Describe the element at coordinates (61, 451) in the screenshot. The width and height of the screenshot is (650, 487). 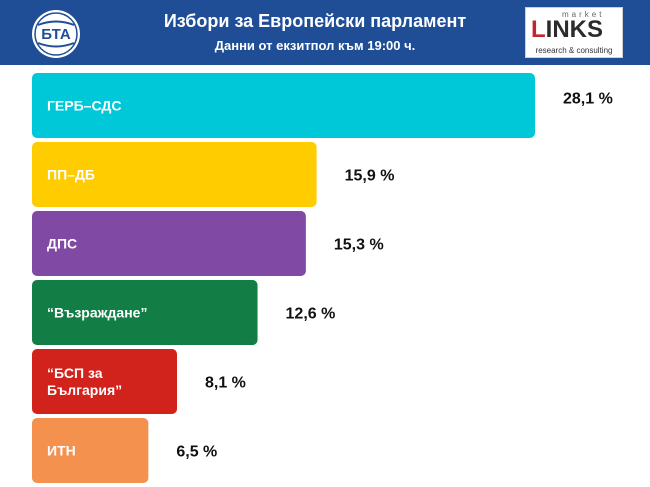
I see `bar-category-label: ИТН` at that location.